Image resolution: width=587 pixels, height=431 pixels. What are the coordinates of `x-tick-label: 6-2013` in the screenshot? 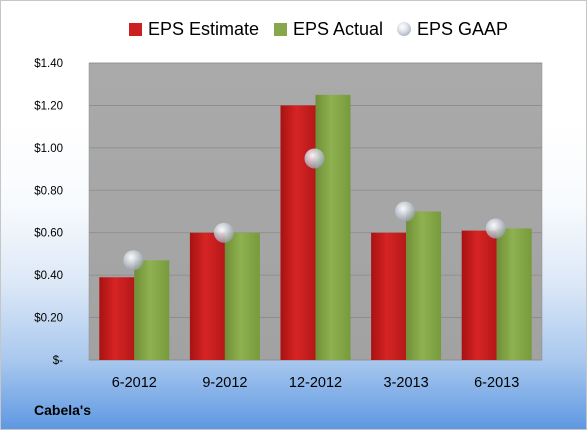 It's located at (496, 383).